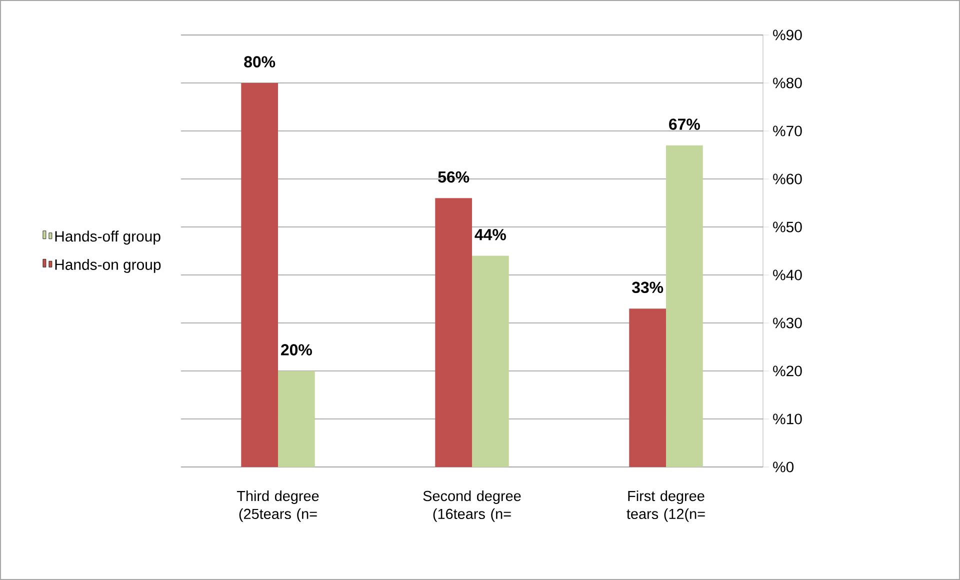 This screenshot has width=960, height=580. Describe the element at coordinates (648, 288) in the screenshot. I see `data-label: 33%` at that location.